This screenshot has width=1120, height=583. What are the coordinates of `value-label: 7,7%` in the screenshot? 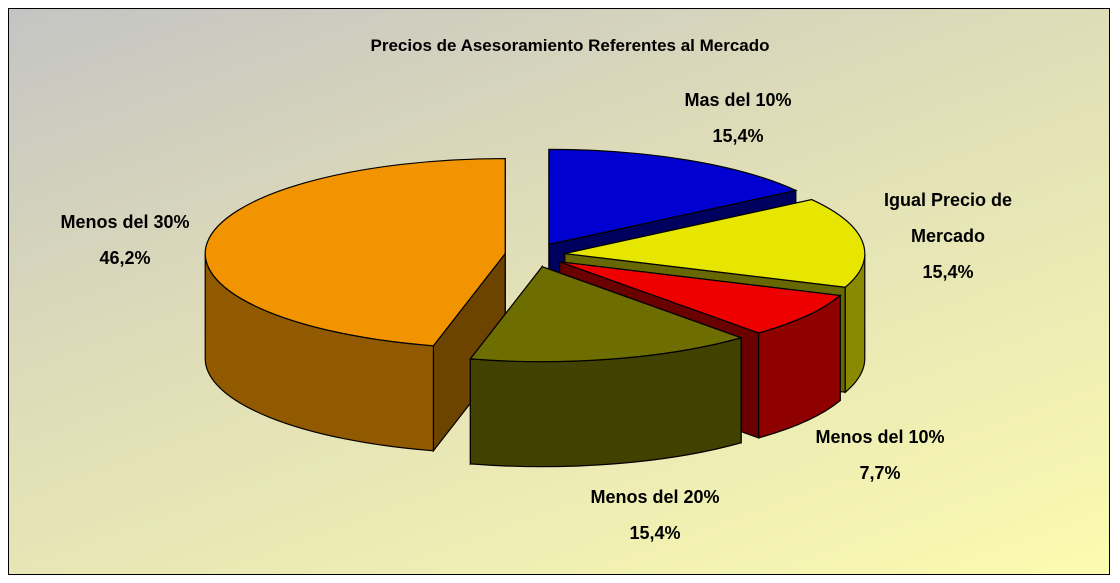 It's located at (880, 473).